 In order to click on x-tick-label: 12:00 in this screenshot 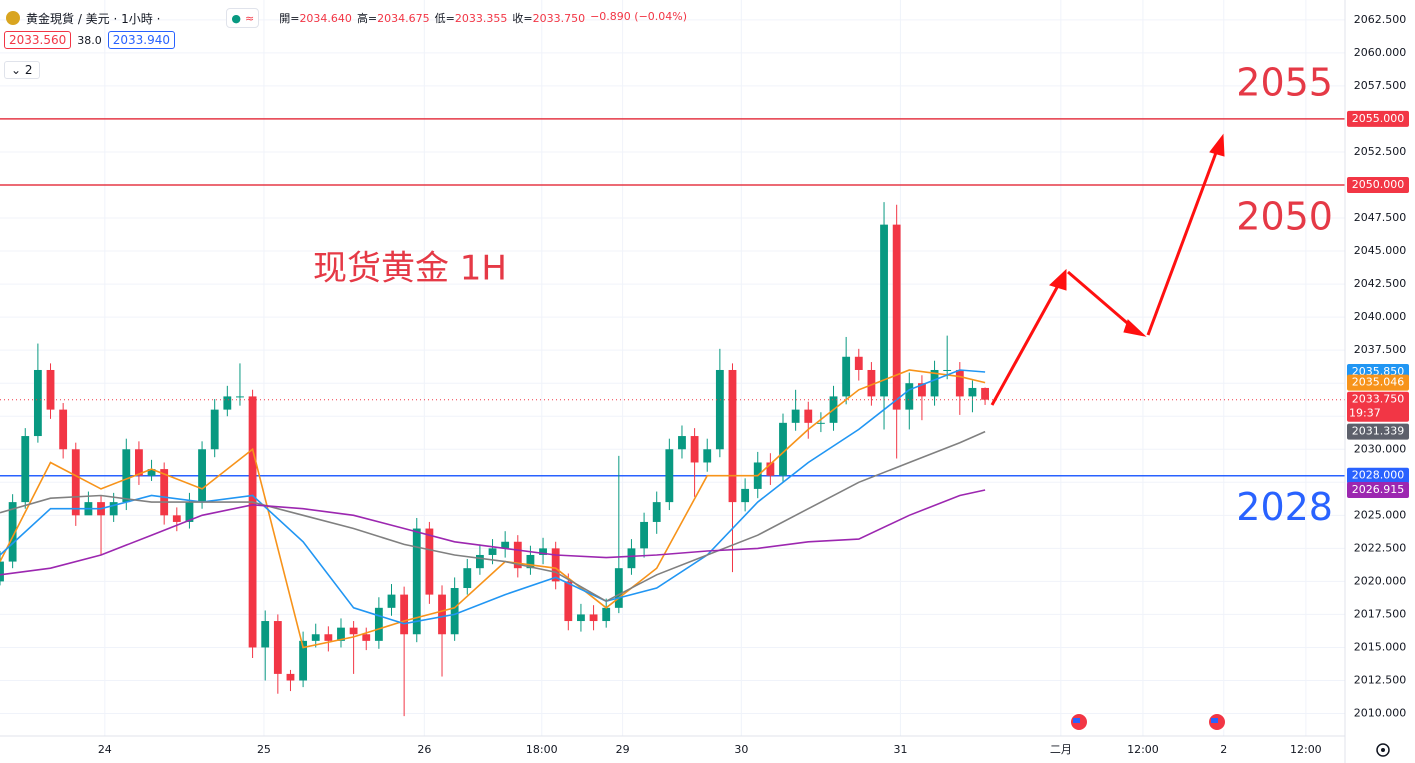, I will do `click(1306, 749)`.